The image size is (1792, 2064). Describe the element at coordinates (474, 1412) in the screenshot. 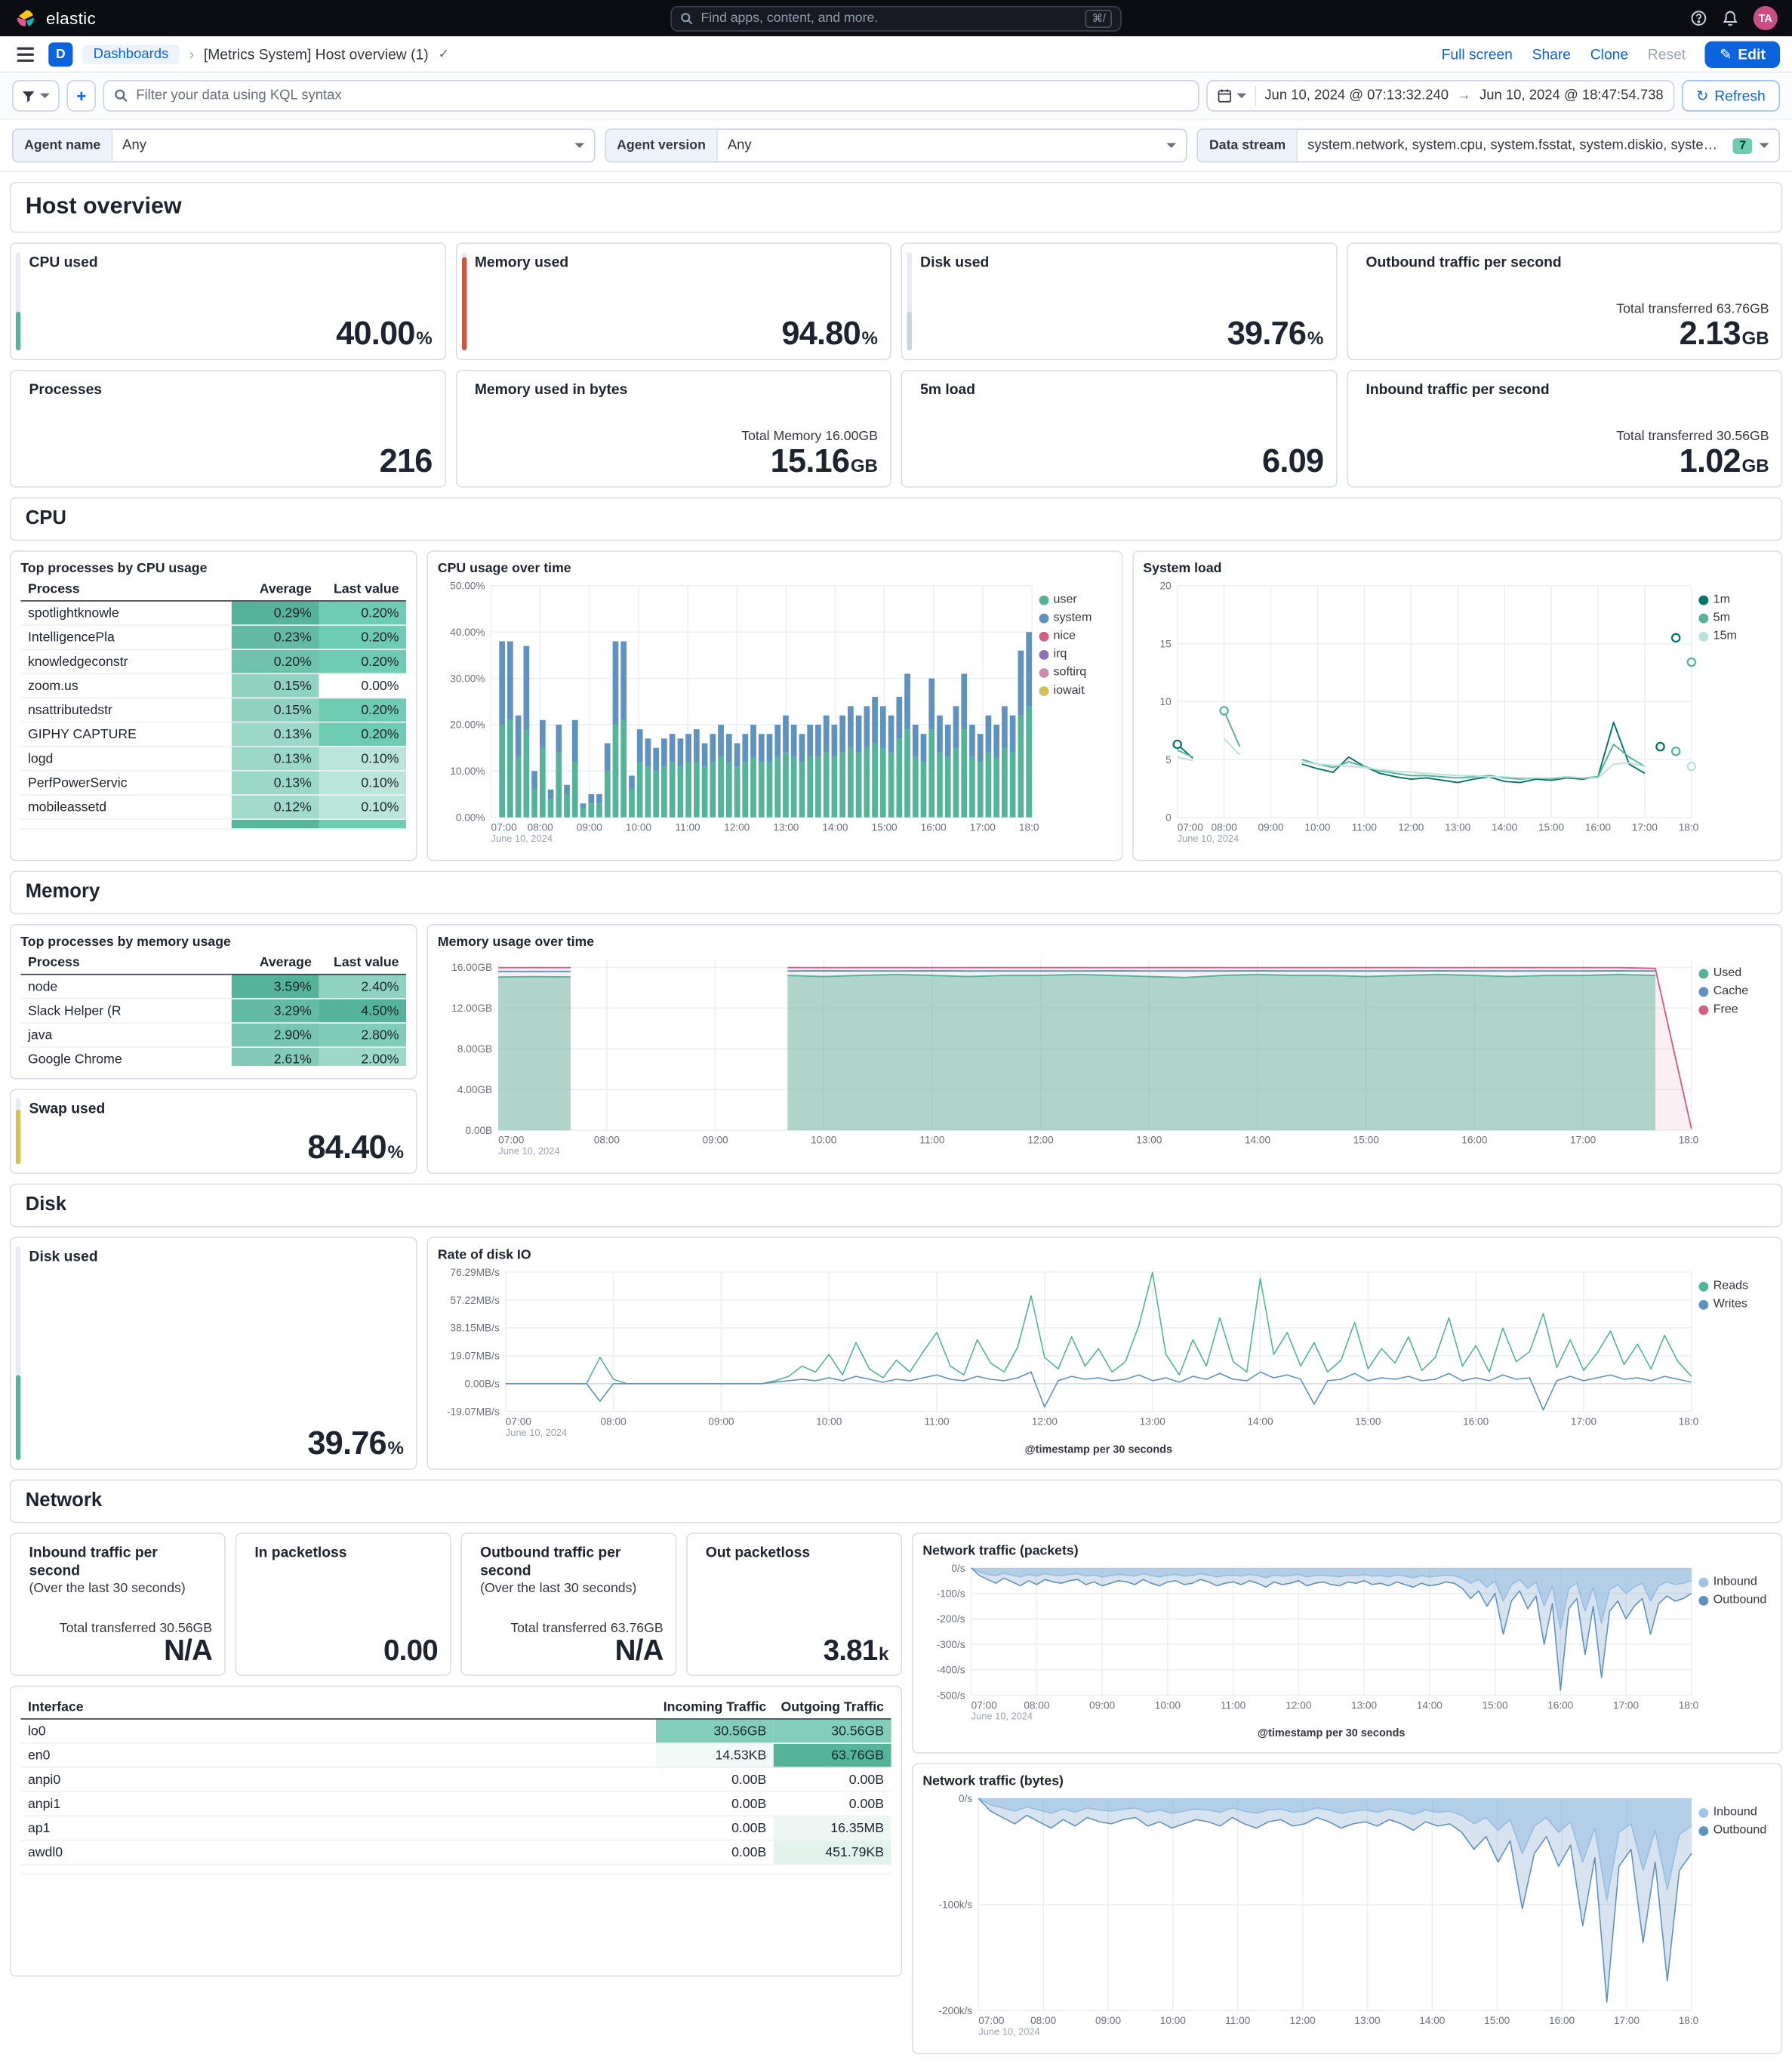

I see `svg-text: -19.07MB/s` at that location.